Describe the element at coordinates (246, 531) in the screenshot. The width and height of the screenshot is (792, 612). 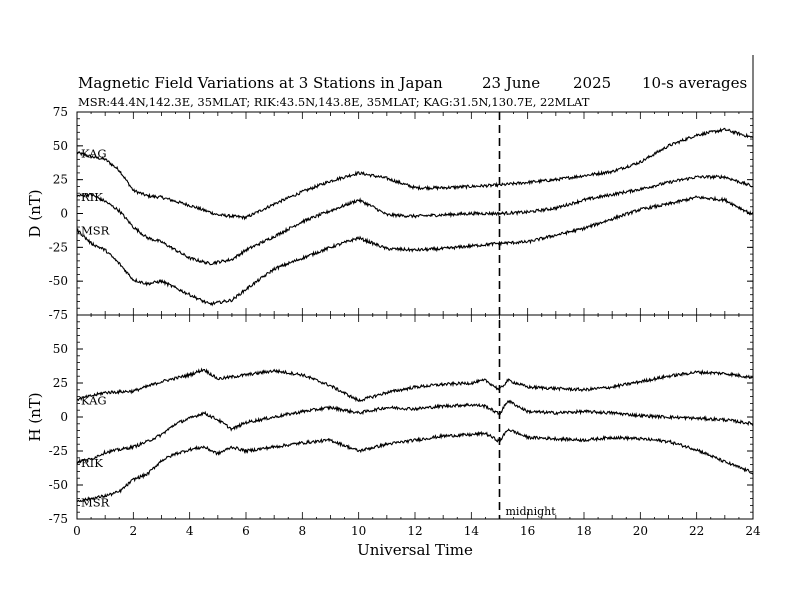
I see `x-tick-label: 6` at that location.